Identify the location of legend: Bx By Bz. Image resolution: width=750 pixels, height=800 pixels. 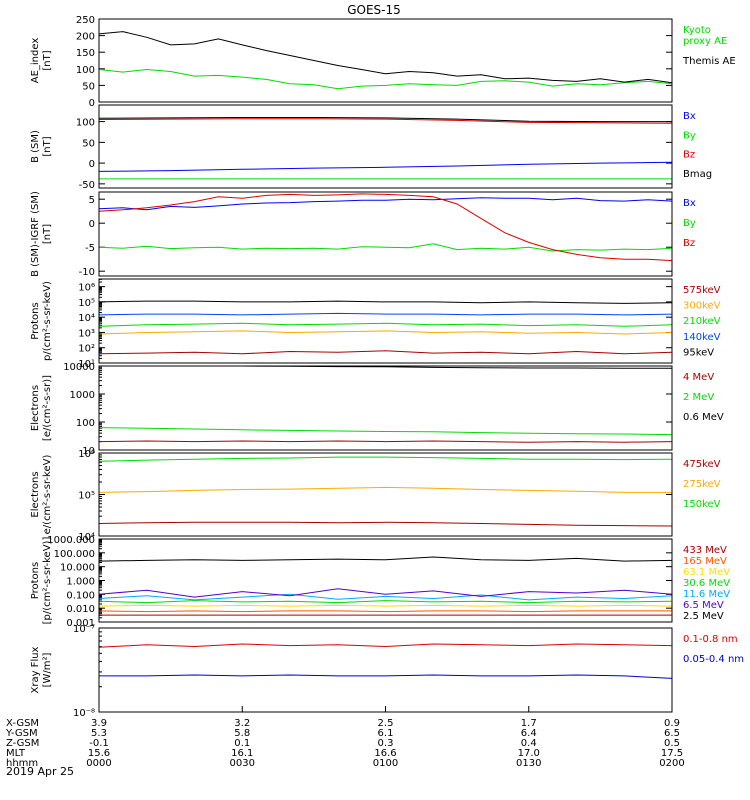
(689, 223).